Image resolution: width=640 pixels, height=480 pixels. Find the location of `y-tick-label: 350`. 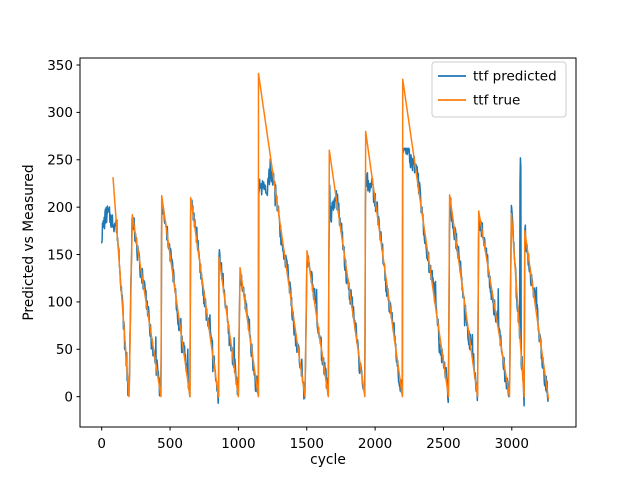

y-tick-label: 350 is located at coordinates (60, 66).